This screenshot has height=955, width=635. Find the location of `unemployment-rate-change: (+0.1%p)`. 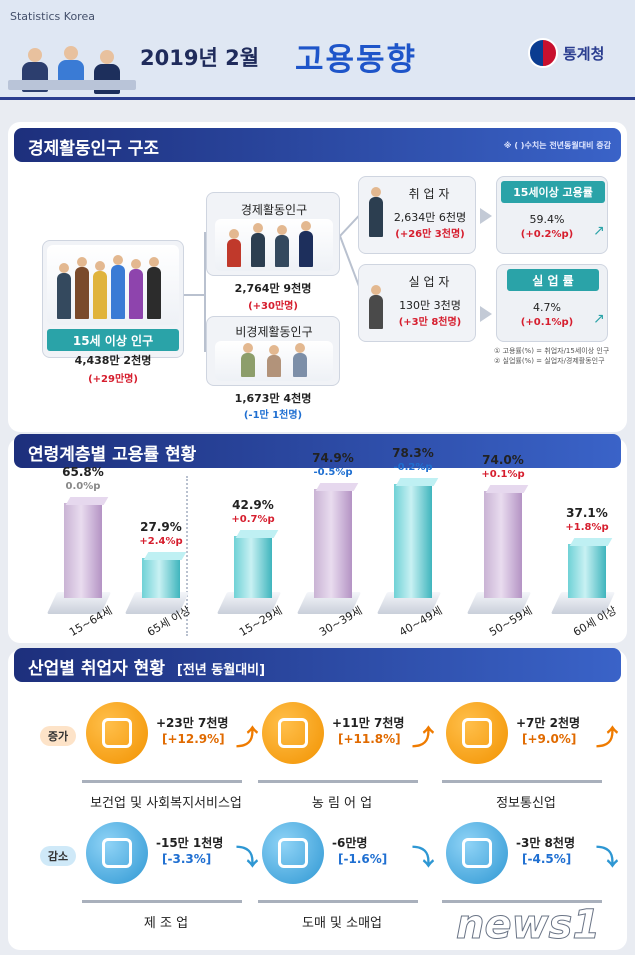

unemployment-rate-change: (+0.1%p) is located at coordinates (547, 322).